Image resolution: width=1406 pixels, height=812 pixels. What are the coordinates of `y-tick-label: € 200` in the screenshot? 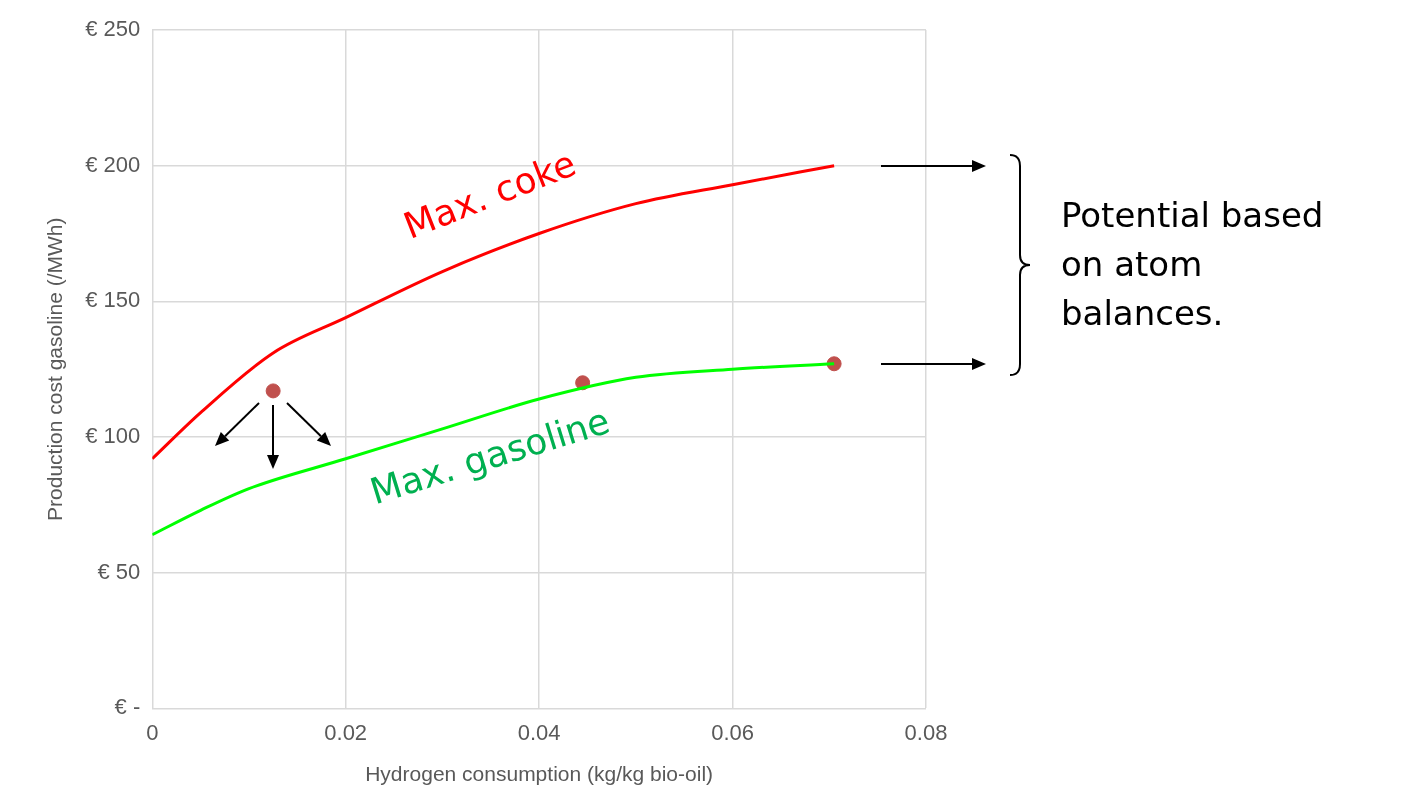 It's located at (113, 164).